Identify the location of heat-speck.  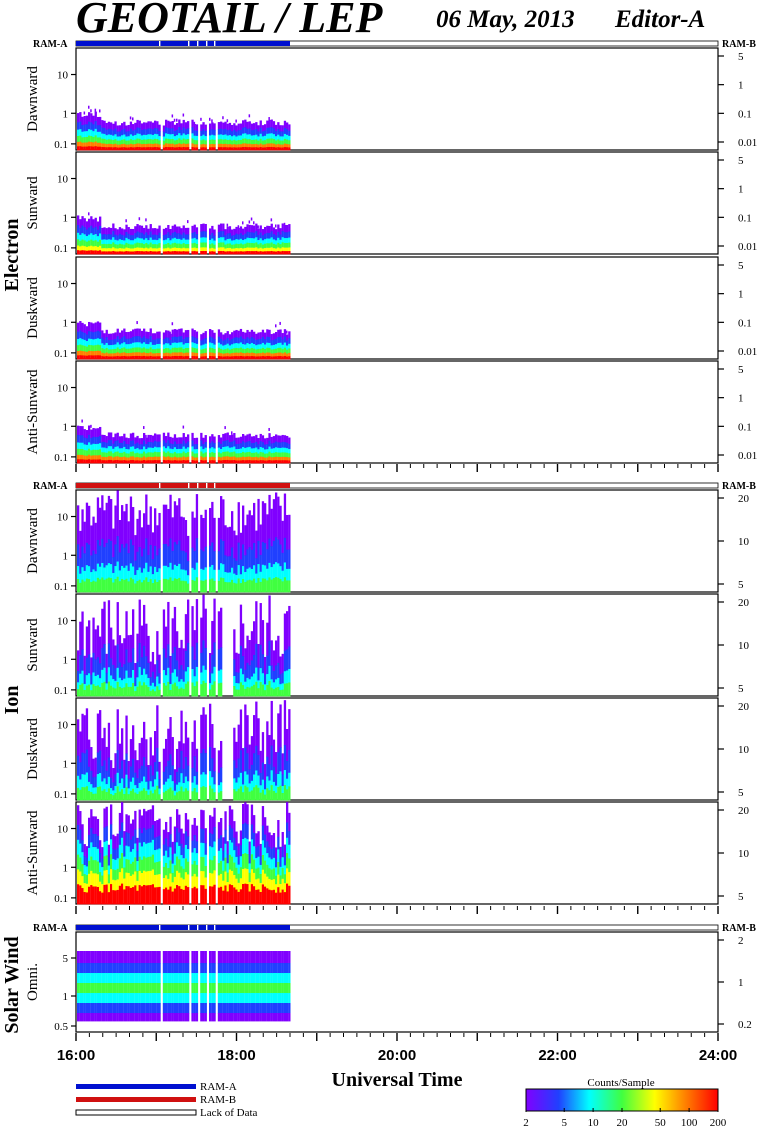
(194, 123).